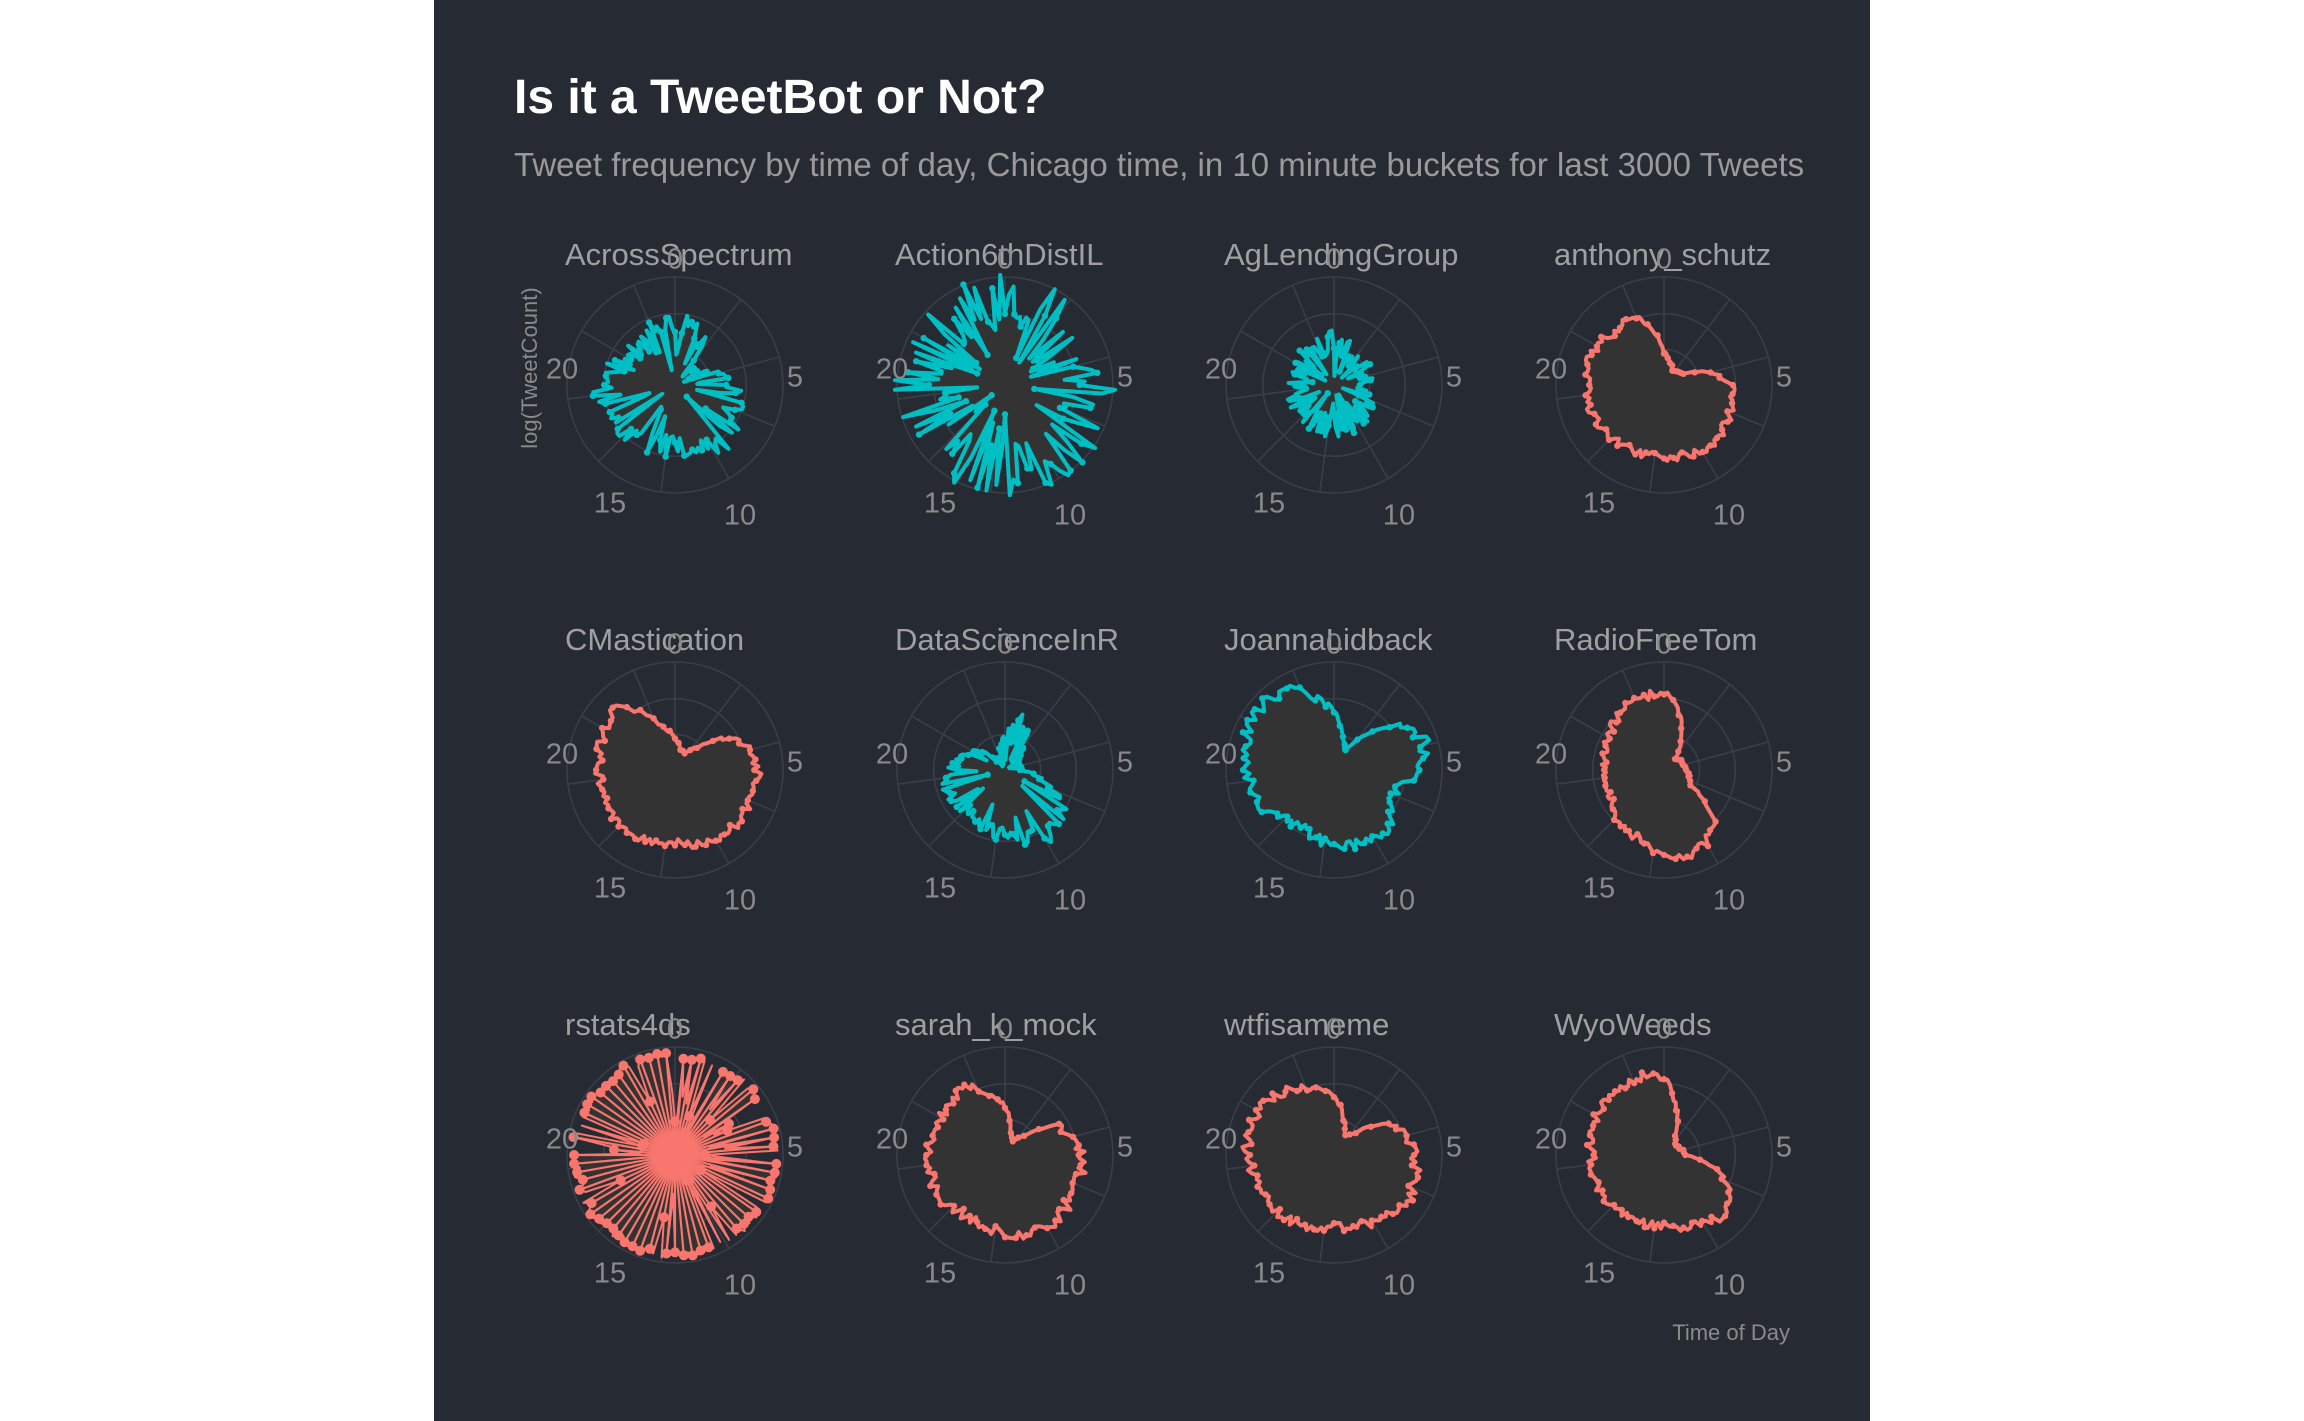 The width and height of the screenshot is (2304, 1421). Describe the element at coordinates (1633, 1024) in the screenshot. I see `facet-label: WyoWeeds` at that location.